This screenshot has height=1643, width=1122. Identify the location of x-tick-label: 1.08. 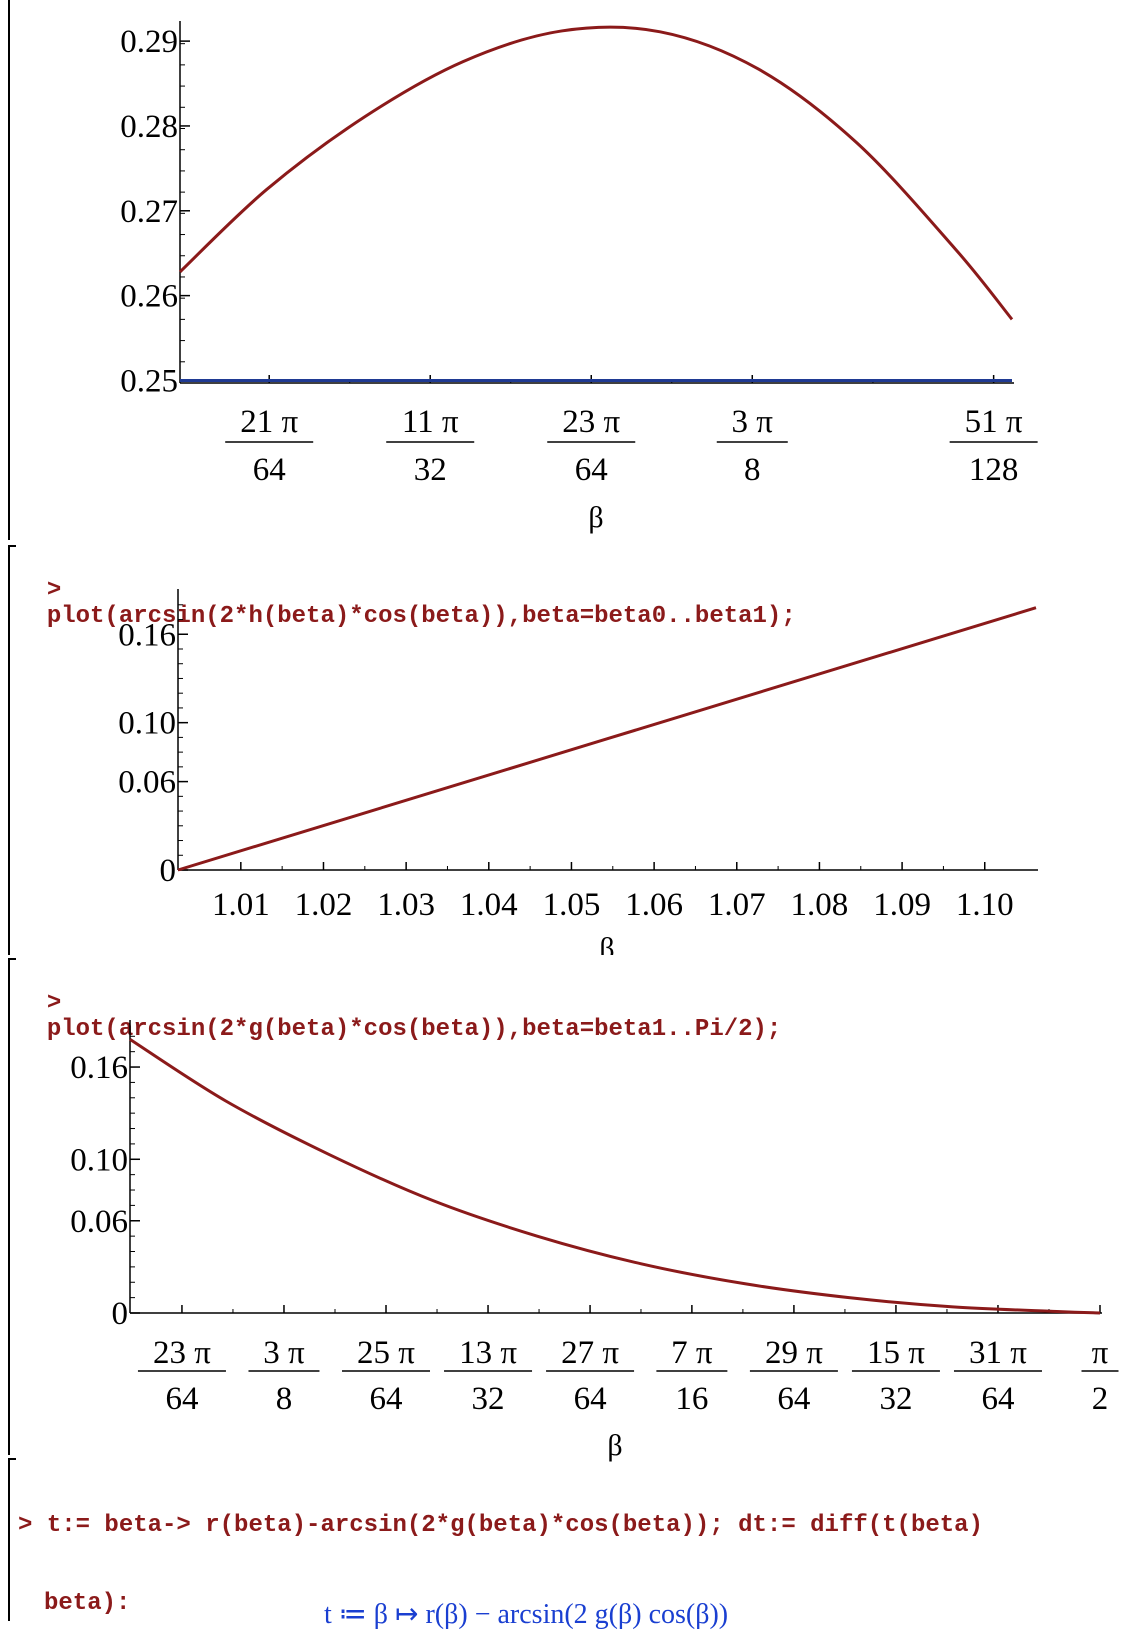
(820, 905).